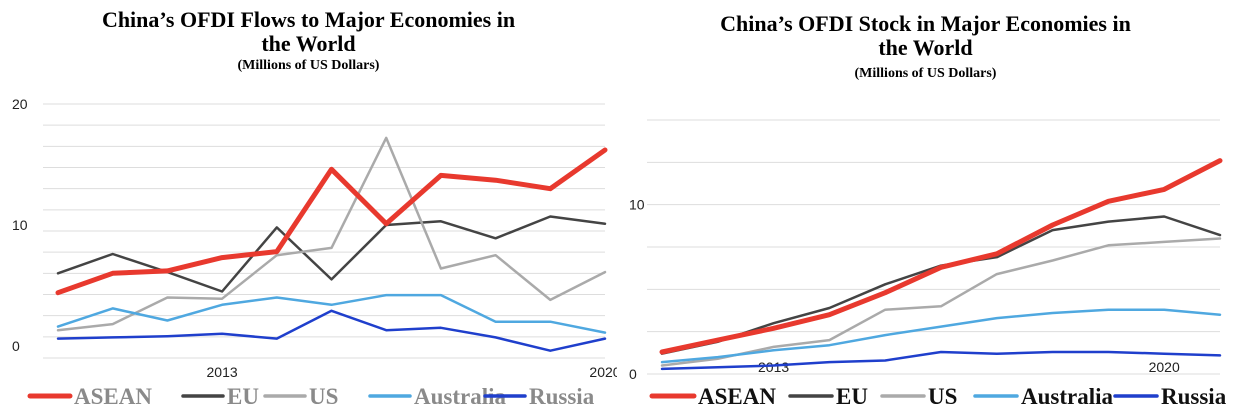 This screenshot has height=414, width=1234. I want to click on series-line-eu, so click(331, 254).